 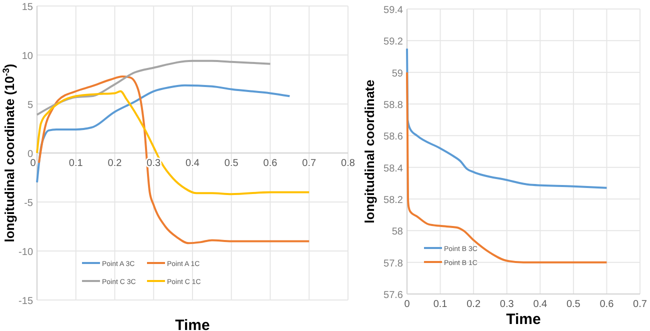 What do you see at coordinates (30, 154) in the screenshot?
I see `y-tick-label: 0` at bounding box center [30, 154].